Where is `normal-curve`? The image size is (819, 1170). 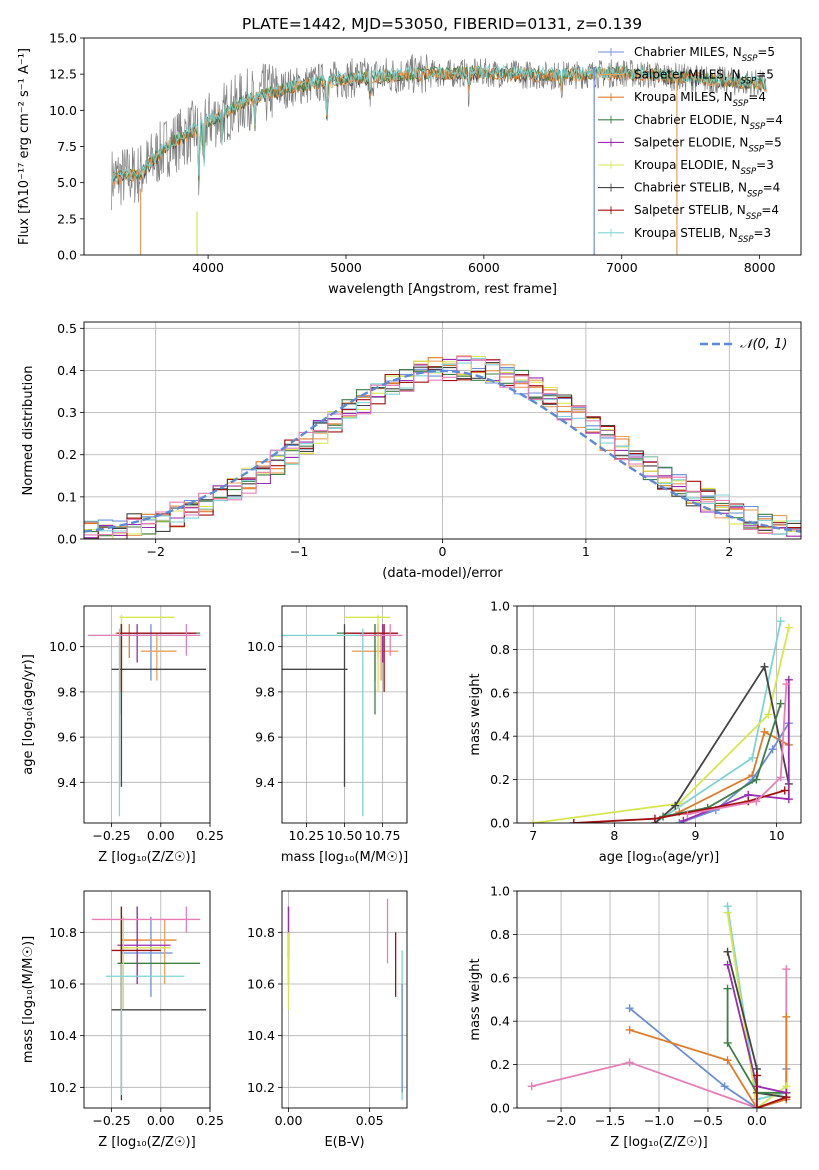 normal-curve is located at coordinates (442, 451).